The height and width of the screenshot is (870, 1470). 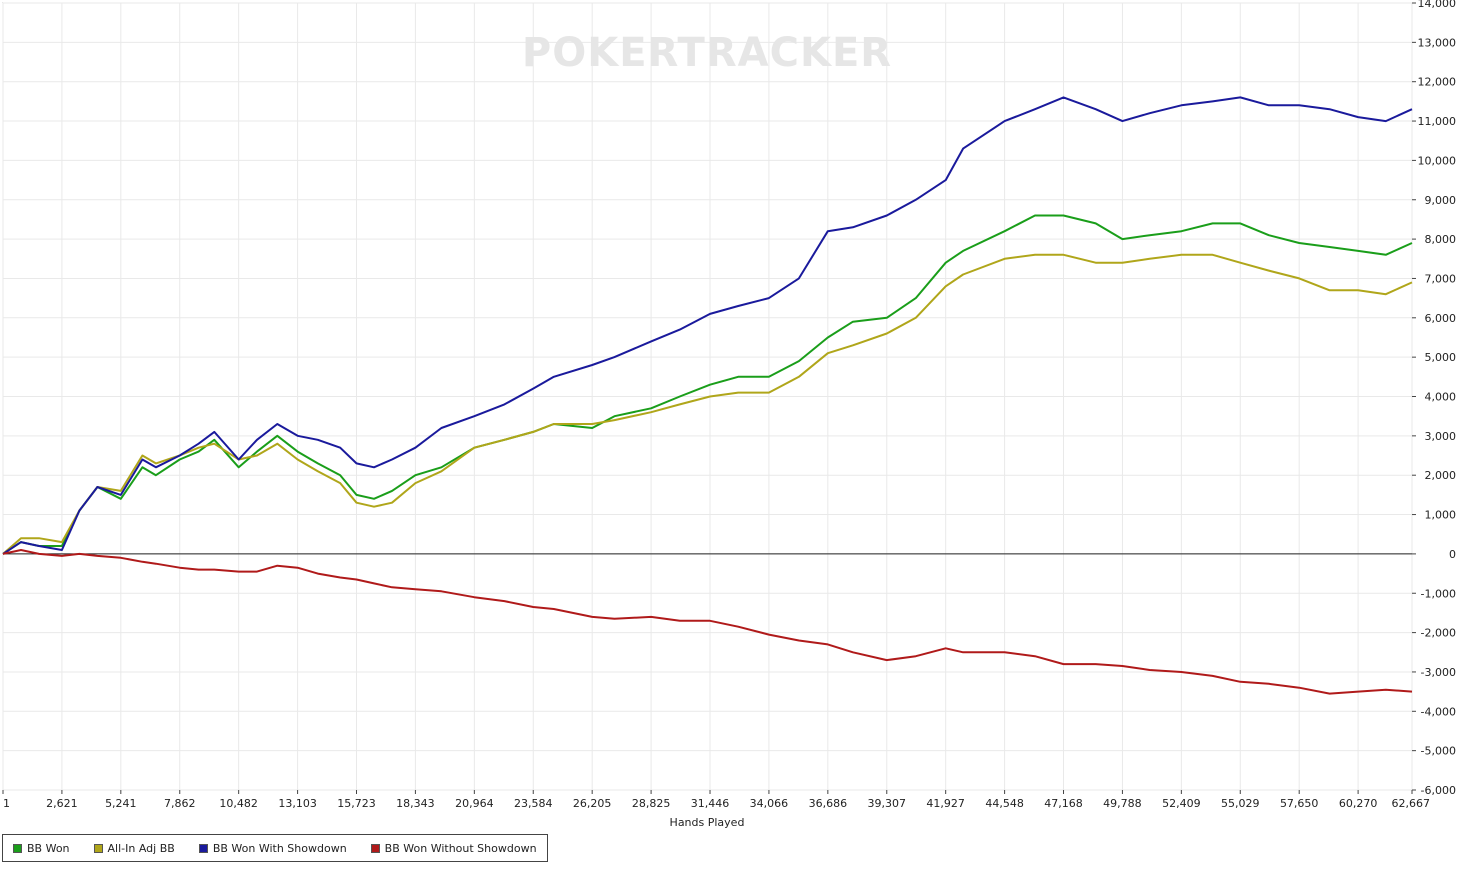 I want to click on y-tick-label: 12,000, so click(x=1437, y=82).